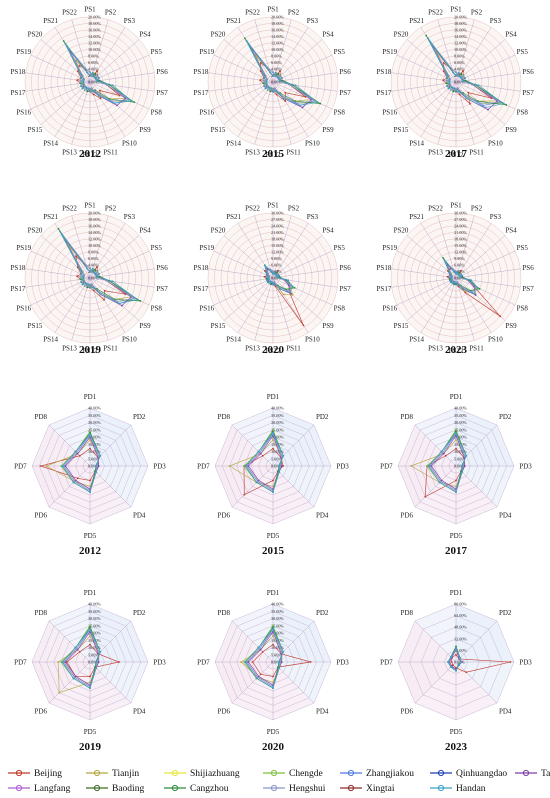 The width and height of the screenshot is (550, 798). Describe the element at coordinates (273, 747) in the screenshot. I see `year-label: 2020` at that location.